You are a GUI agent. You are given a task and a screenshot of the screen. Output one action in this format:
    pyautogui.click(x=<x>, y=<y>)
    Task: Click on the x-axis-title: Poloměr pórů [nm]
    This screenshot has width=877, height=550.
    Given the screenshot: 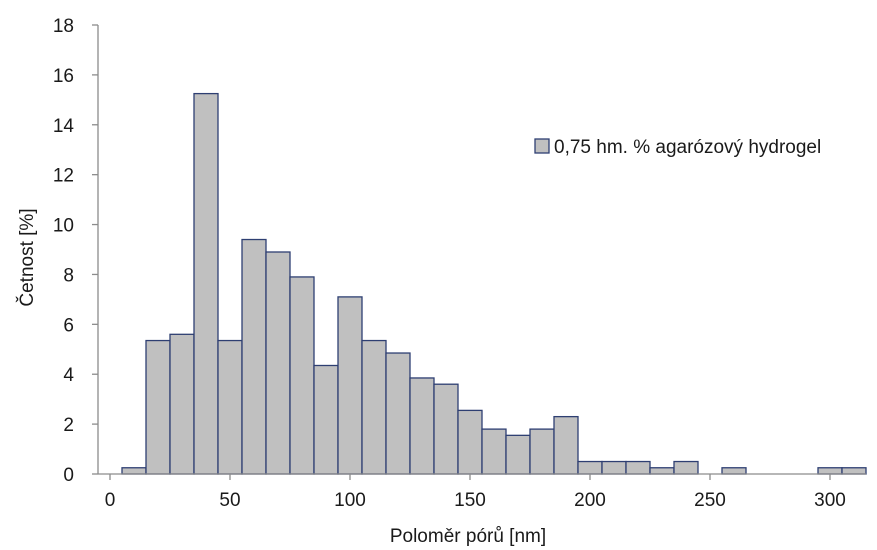 What is the action you would take?
    pyautogui.click(x=468, y=536)
    